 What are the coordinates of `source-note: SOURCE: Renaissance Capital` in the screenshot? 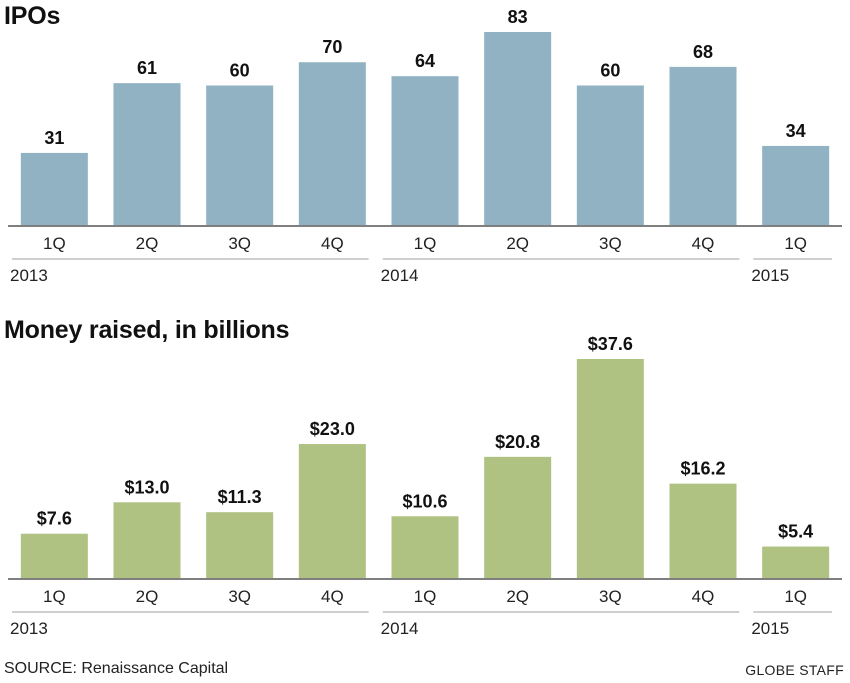 It's located at (116, 668).